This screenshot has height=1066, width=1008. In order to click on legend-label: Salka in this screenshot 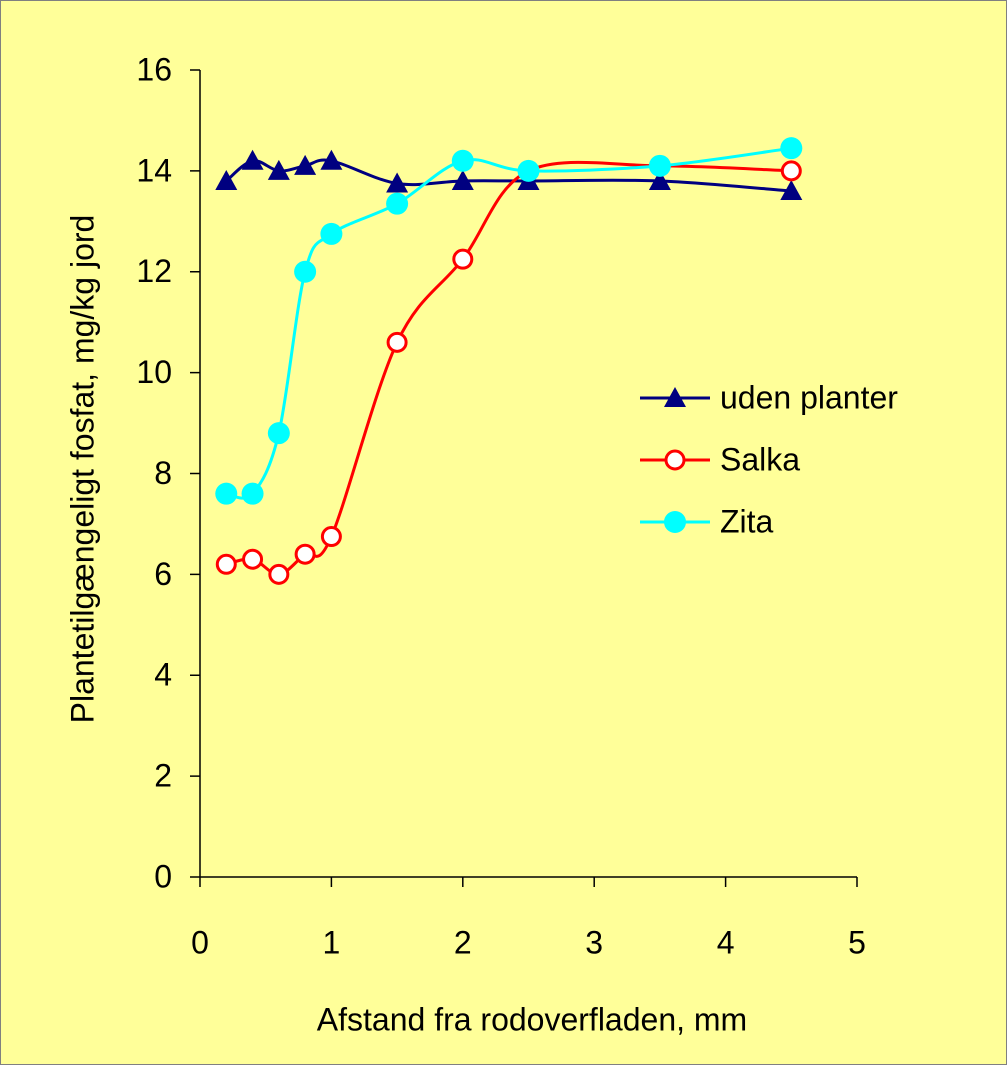, I will do `click(760, 459)`.